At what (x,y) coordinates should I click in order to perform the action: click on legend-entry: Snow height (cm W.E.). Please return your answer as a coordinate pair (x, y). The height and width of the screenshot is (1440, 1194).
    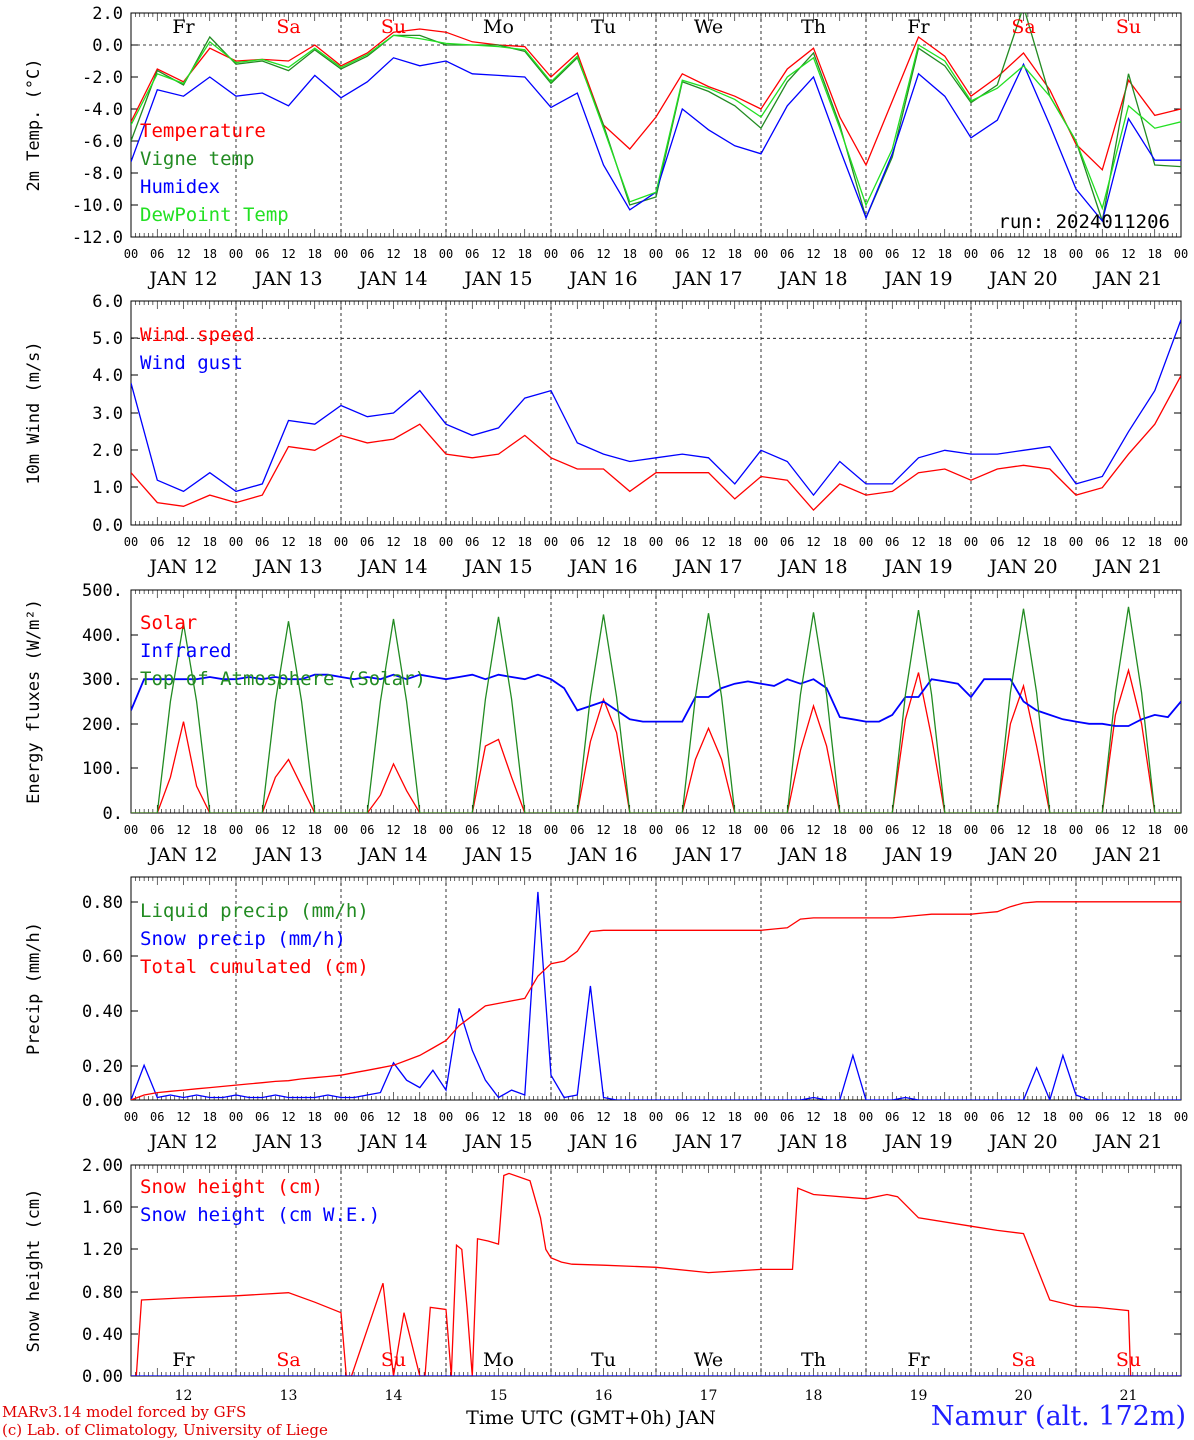
    Looking at the image, I should click on (260, 1215).